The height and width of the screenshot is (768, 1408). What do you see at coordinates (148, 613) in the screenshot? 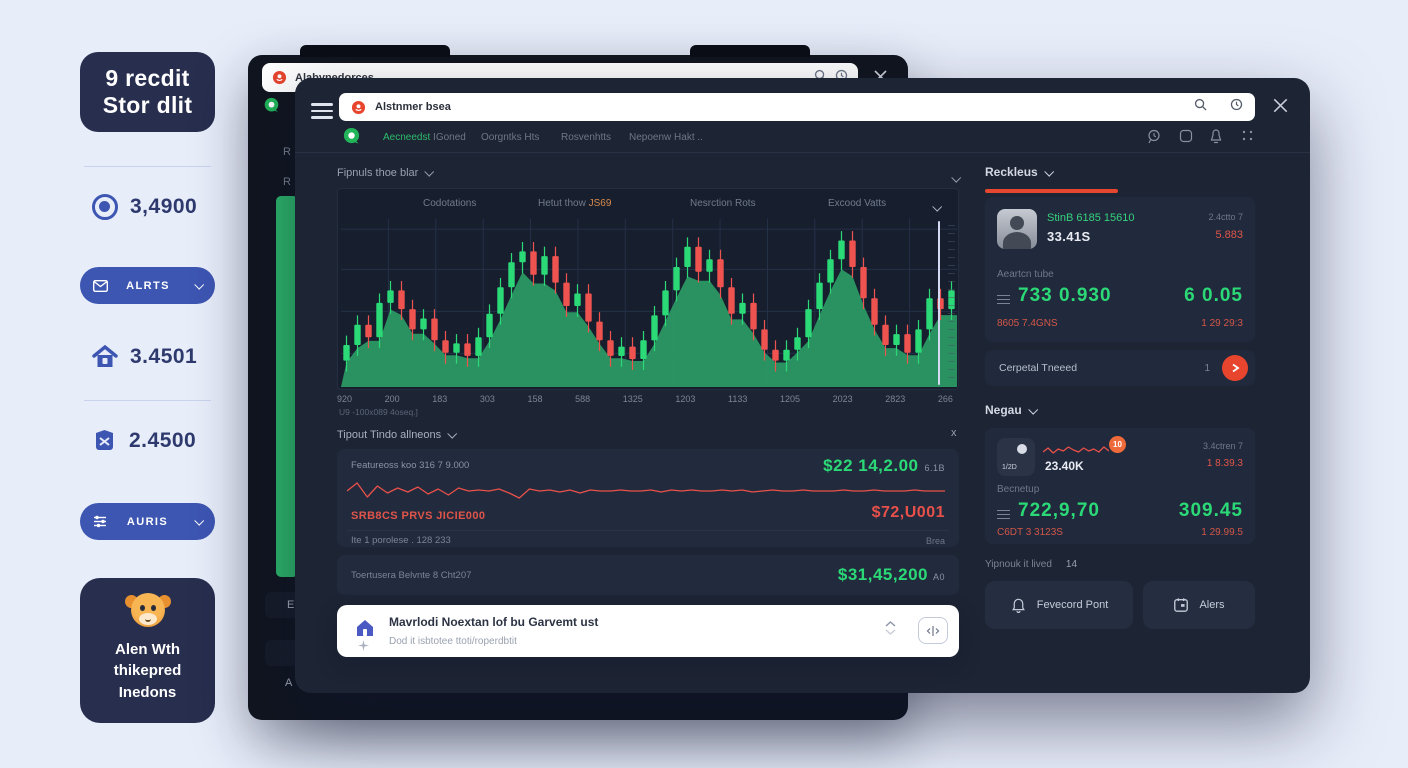
I see `mascot-icon` at bounding box center [148, 613].